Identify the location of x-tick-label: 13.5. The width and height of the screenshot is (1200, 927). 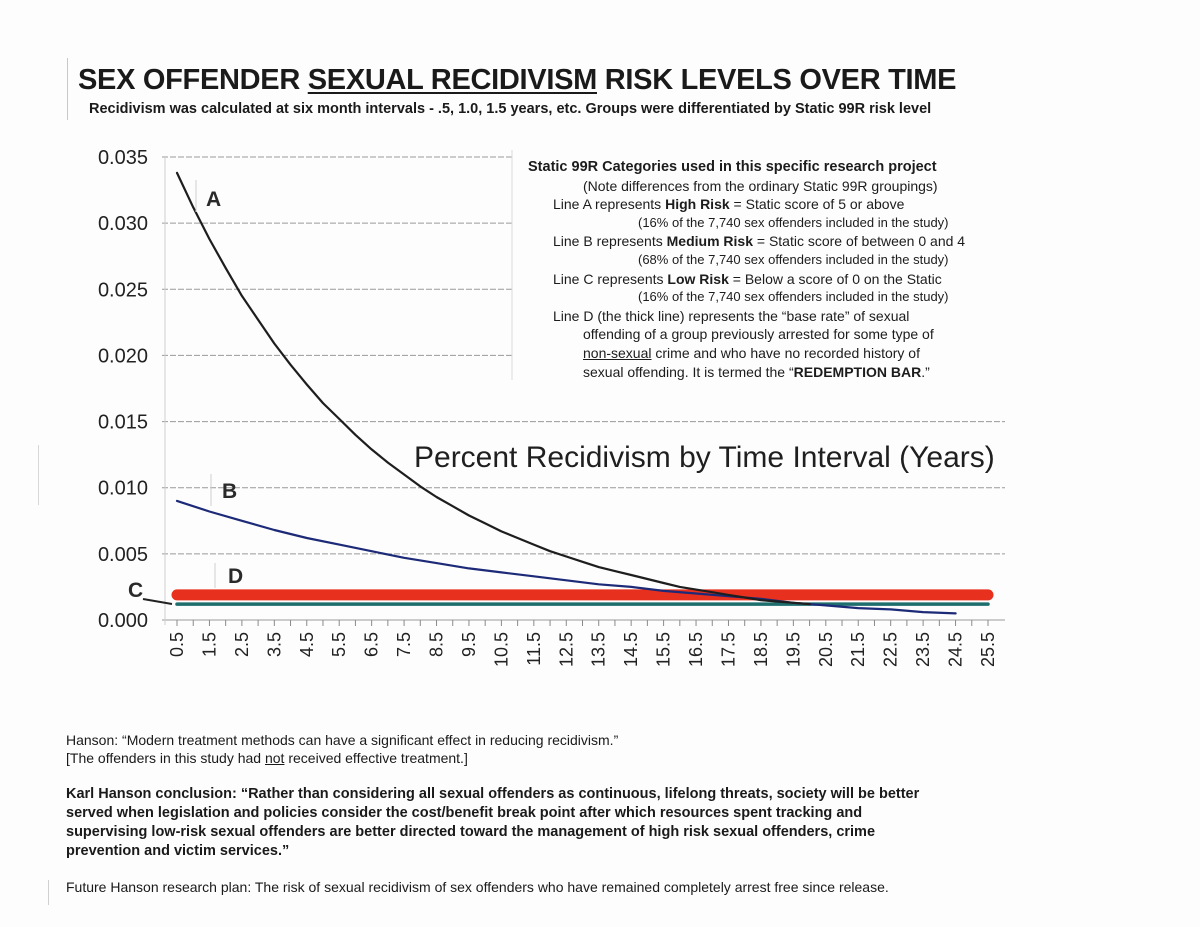
(599, 649).